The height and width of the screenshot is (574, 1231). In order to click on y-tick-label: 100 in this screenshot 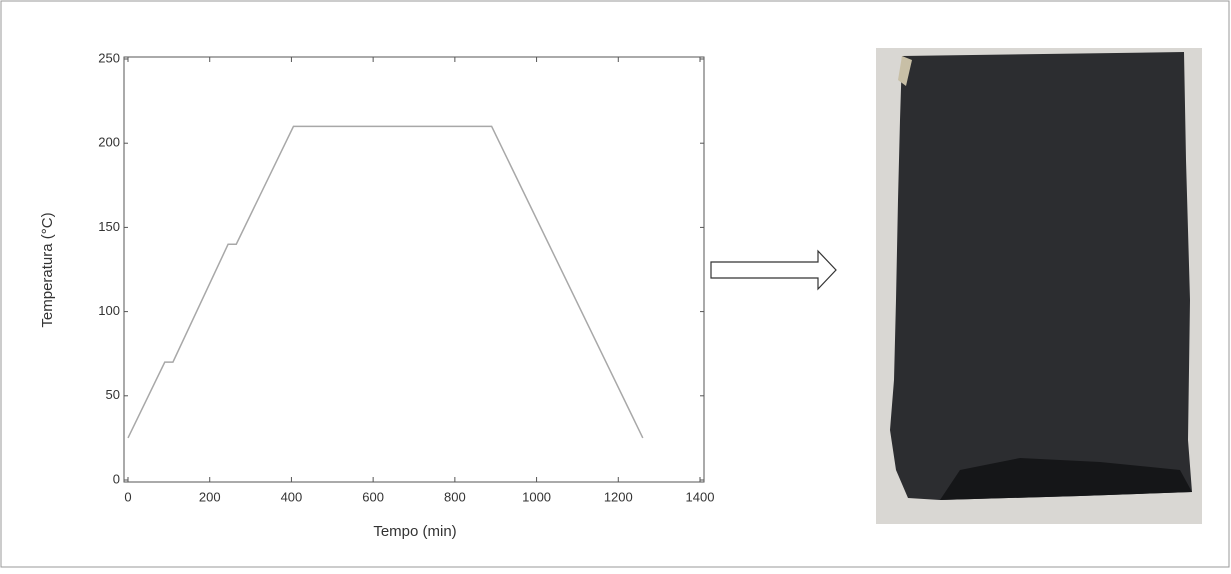, I will do `click(109, 310)`.